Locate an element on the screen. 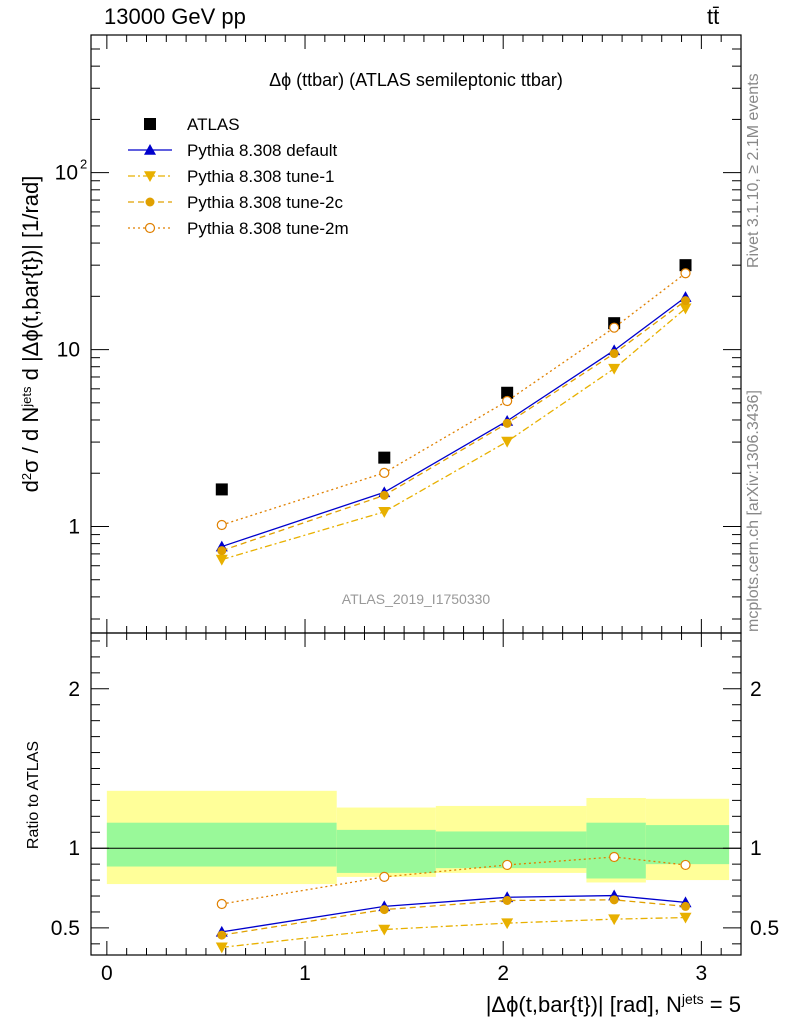  main-ylabel-text: d2σ / d Njets d |Δϕ(t,bar{t})| [1/rad] is located at coordinates (30, 334).